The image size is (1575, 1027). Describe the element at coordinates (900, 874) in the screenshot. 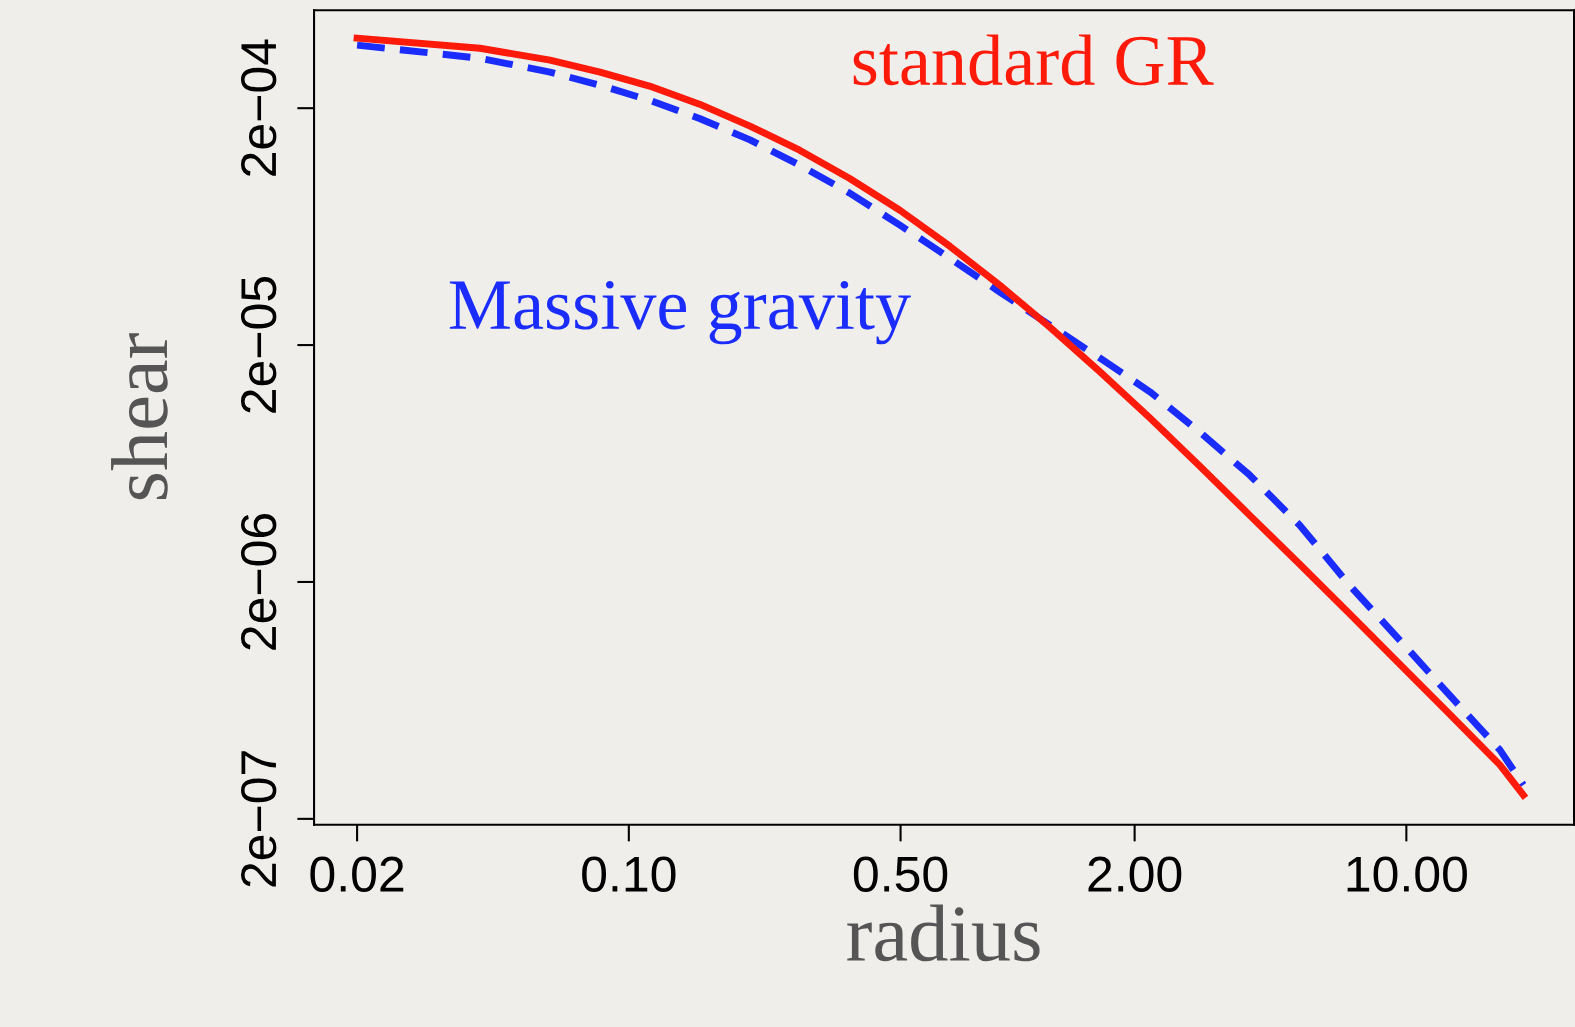

I see `x-tick-label: 0.50` at that location.